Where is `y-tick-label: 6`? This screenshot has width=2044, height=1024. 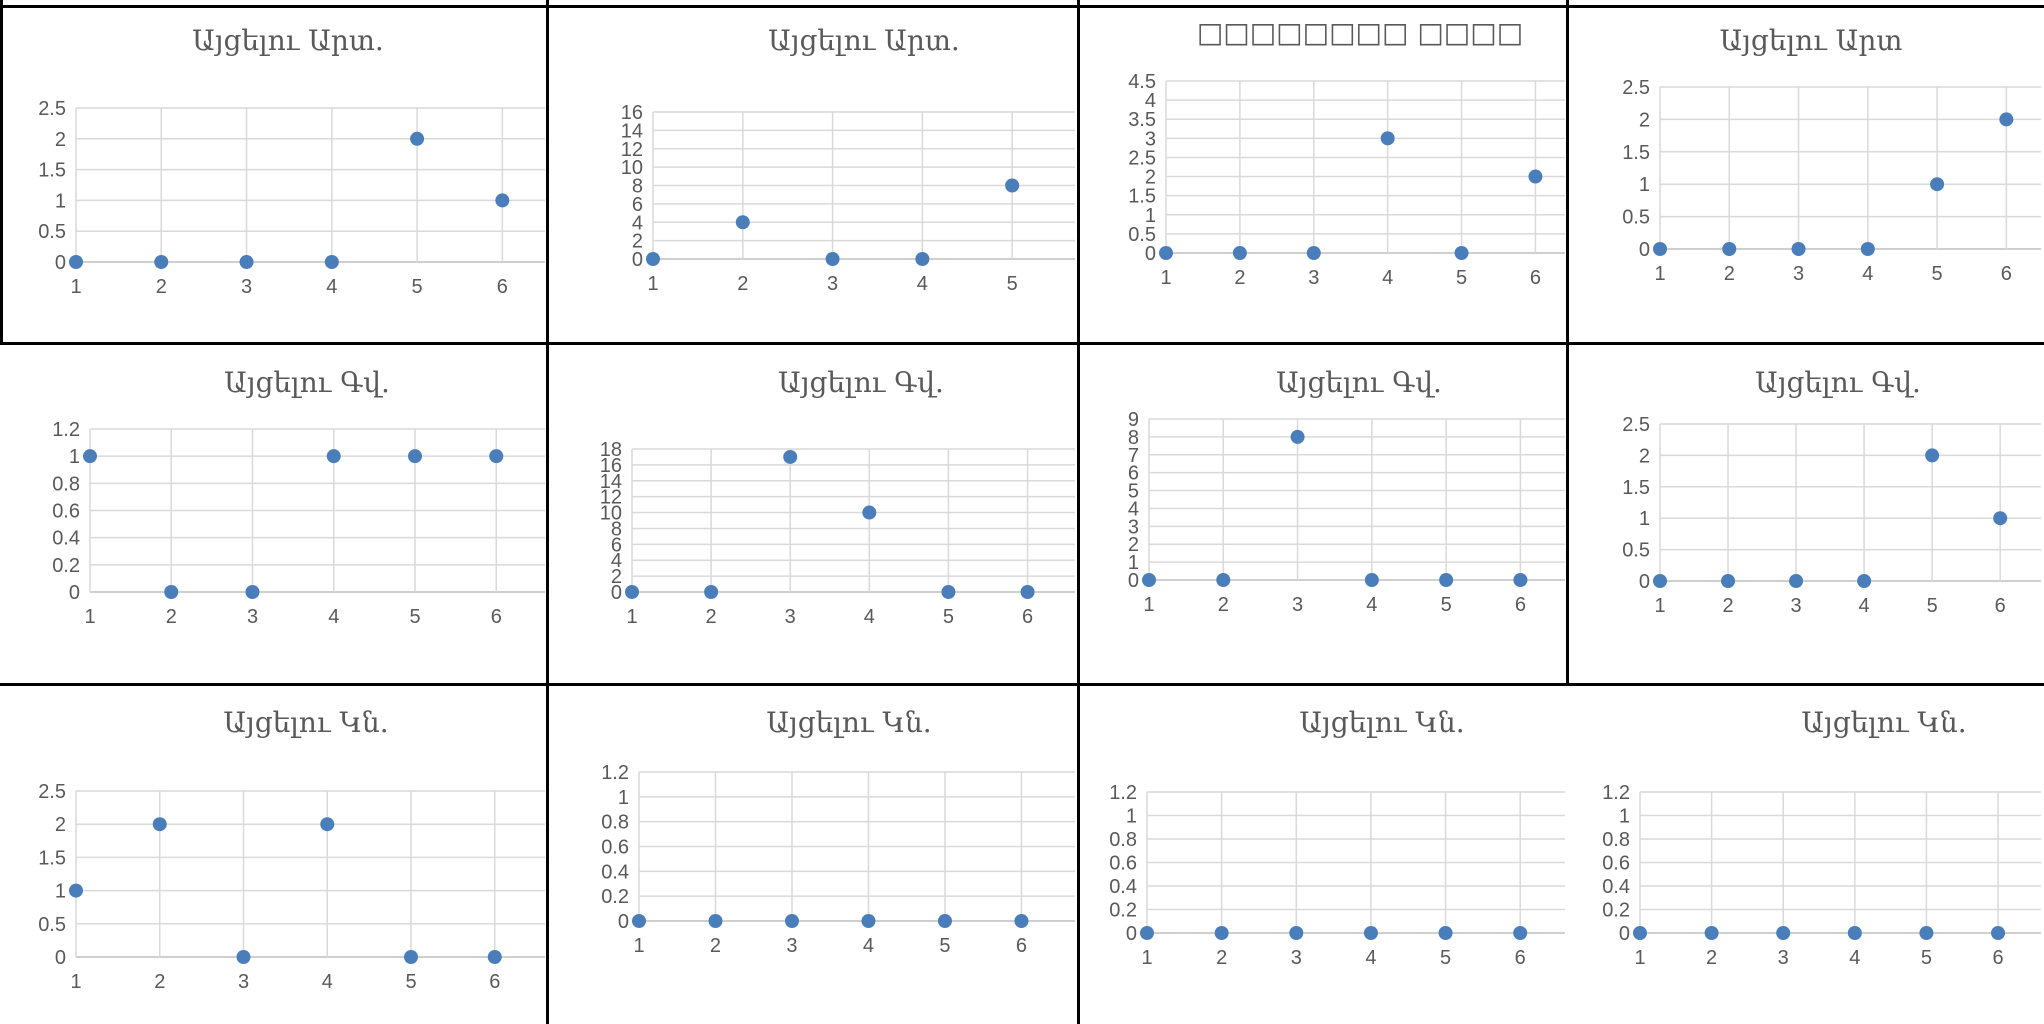
y-tick-label: 6 is located at coordinates (616, 545).